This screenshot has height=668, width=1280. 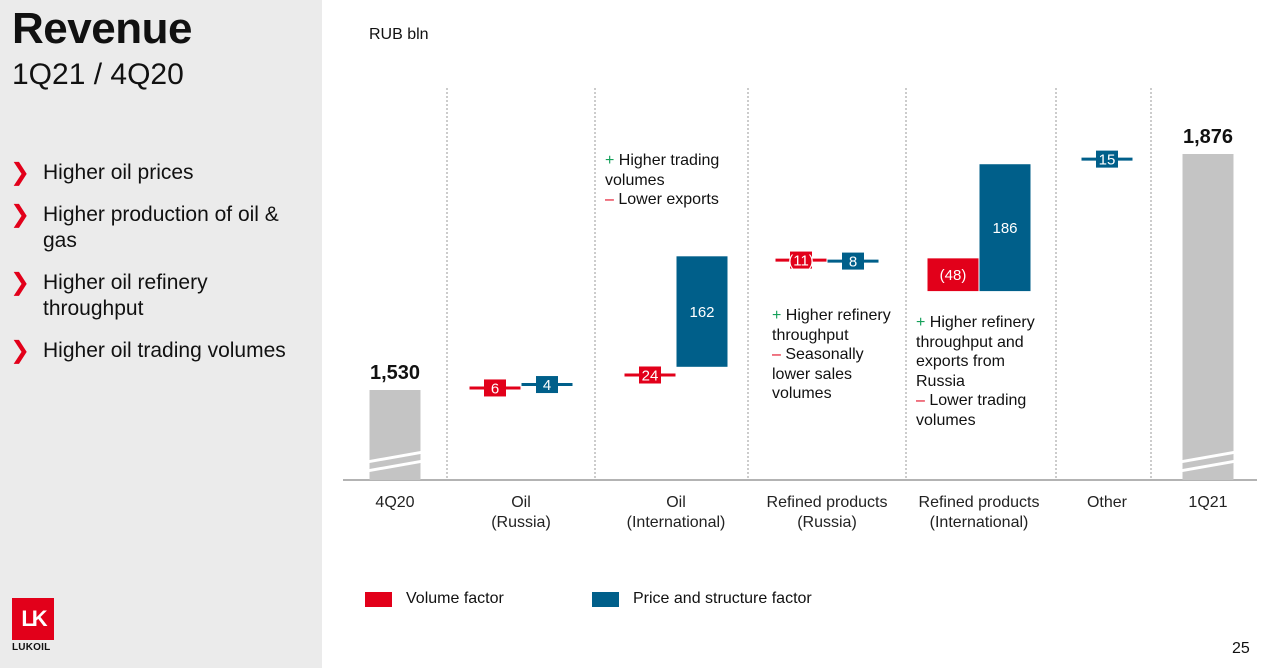 I want to click on annotation-note: + Higher trading volumes – Lower exports, so click(x=662, y=180).